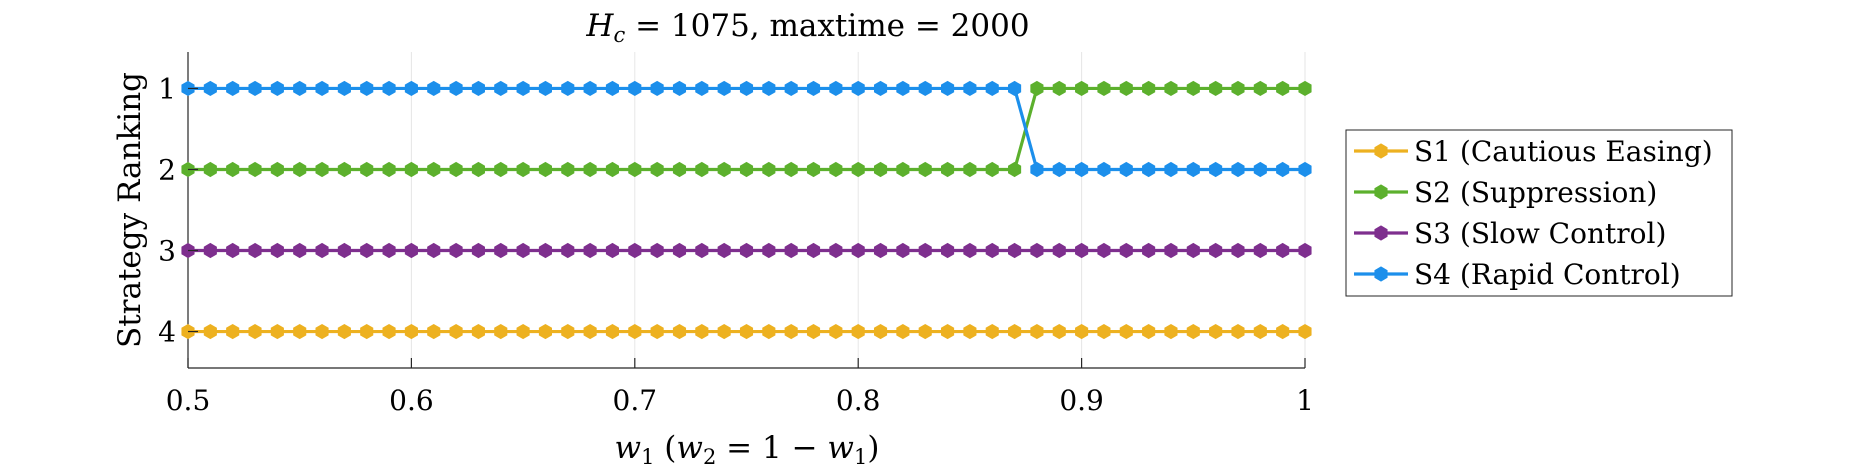 The height and width of the screenshot is (469, 1875). Describe the element at coordinates (858, 400) in the screenshot. I see `x-tick-label: 0.8` at that location.